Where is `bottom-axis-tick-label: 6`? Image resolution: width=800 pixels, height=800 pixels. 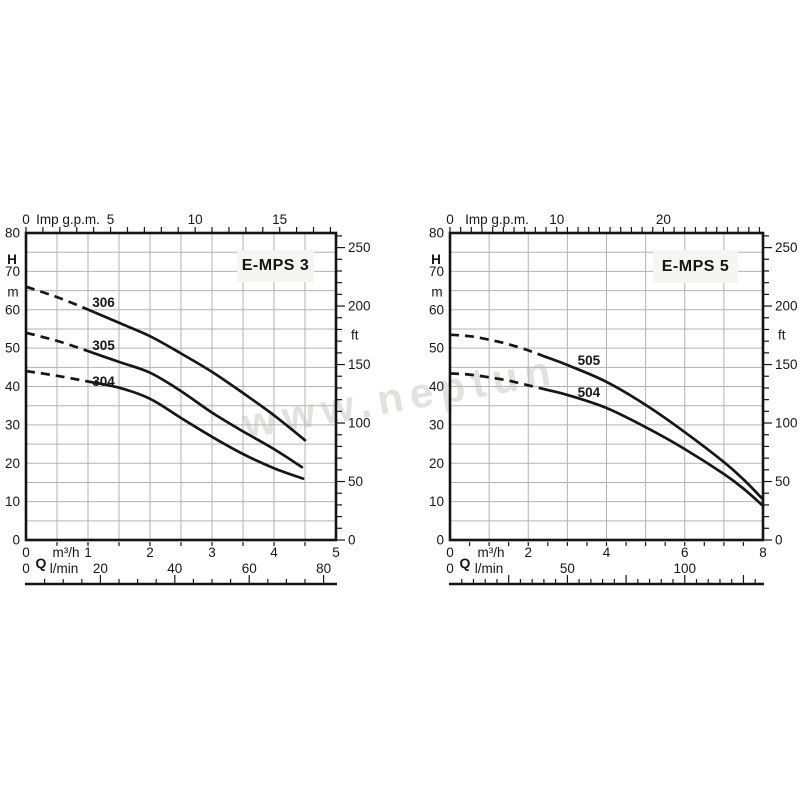
bottom-axis-tick-label: 6 is located at coordinates (685, 552).